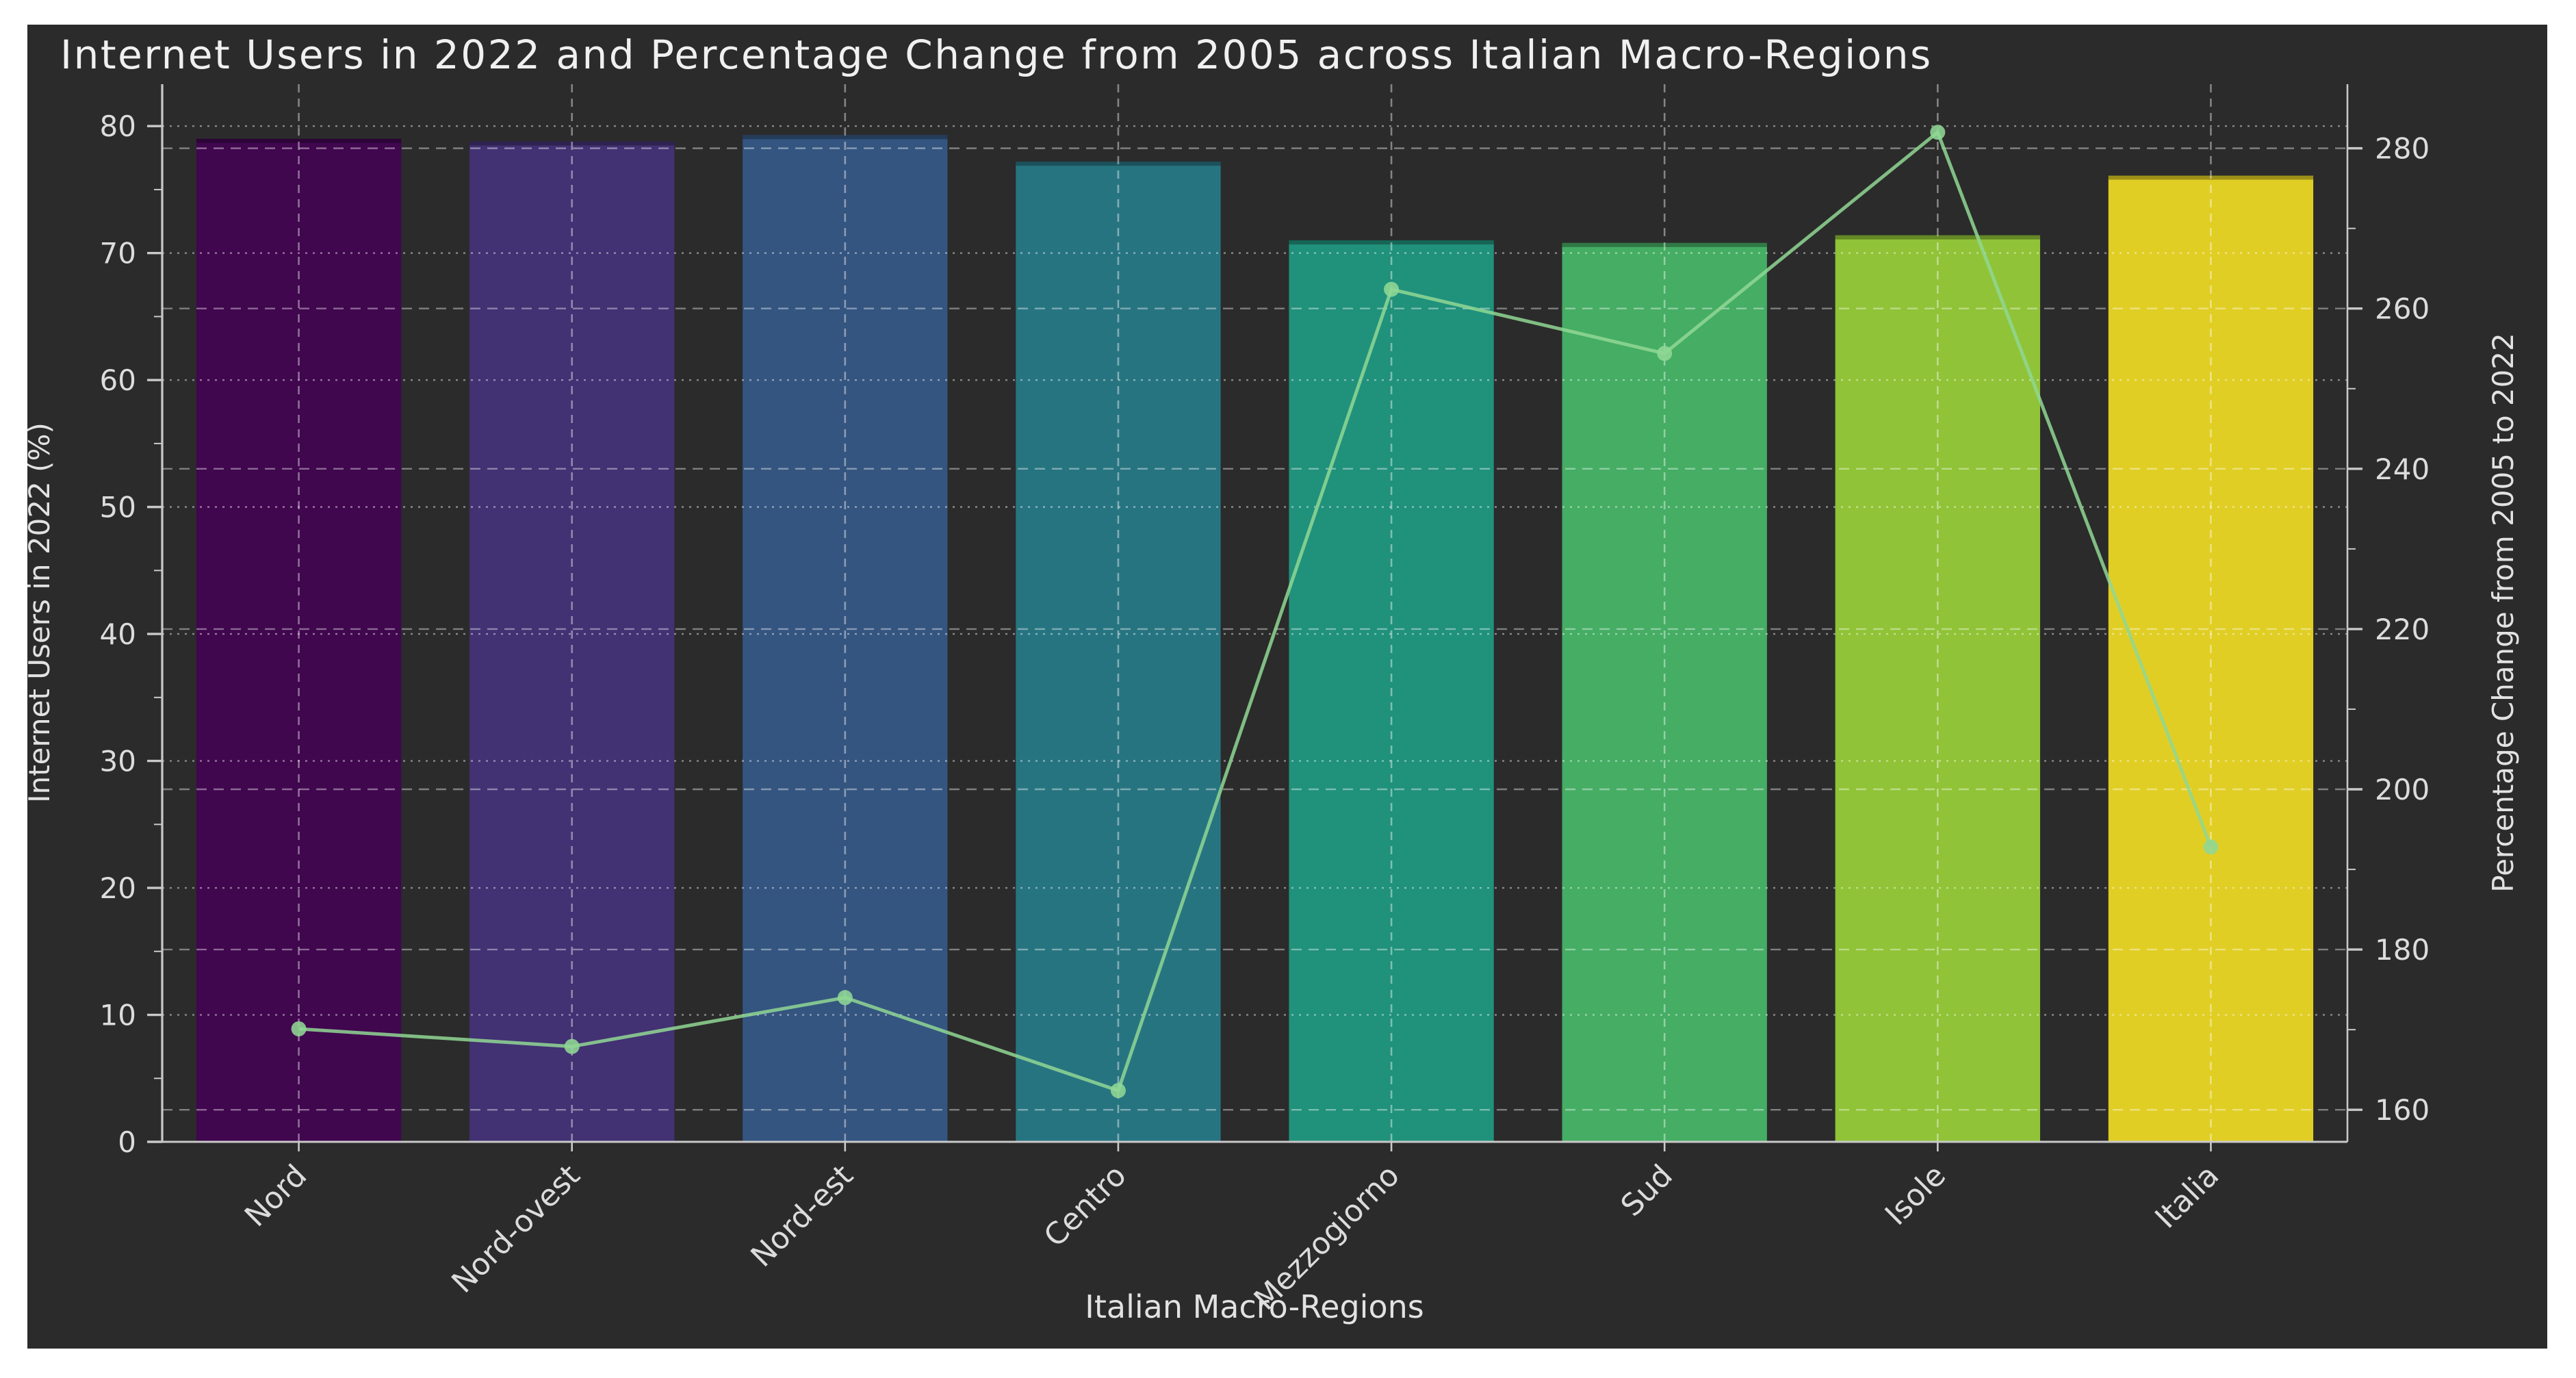 The width and height of the screenshot is (2576, 1378). Describe the element at coordinates (118, 126) in the screenshot. I see `left-tick-label-80: 80` at that location.